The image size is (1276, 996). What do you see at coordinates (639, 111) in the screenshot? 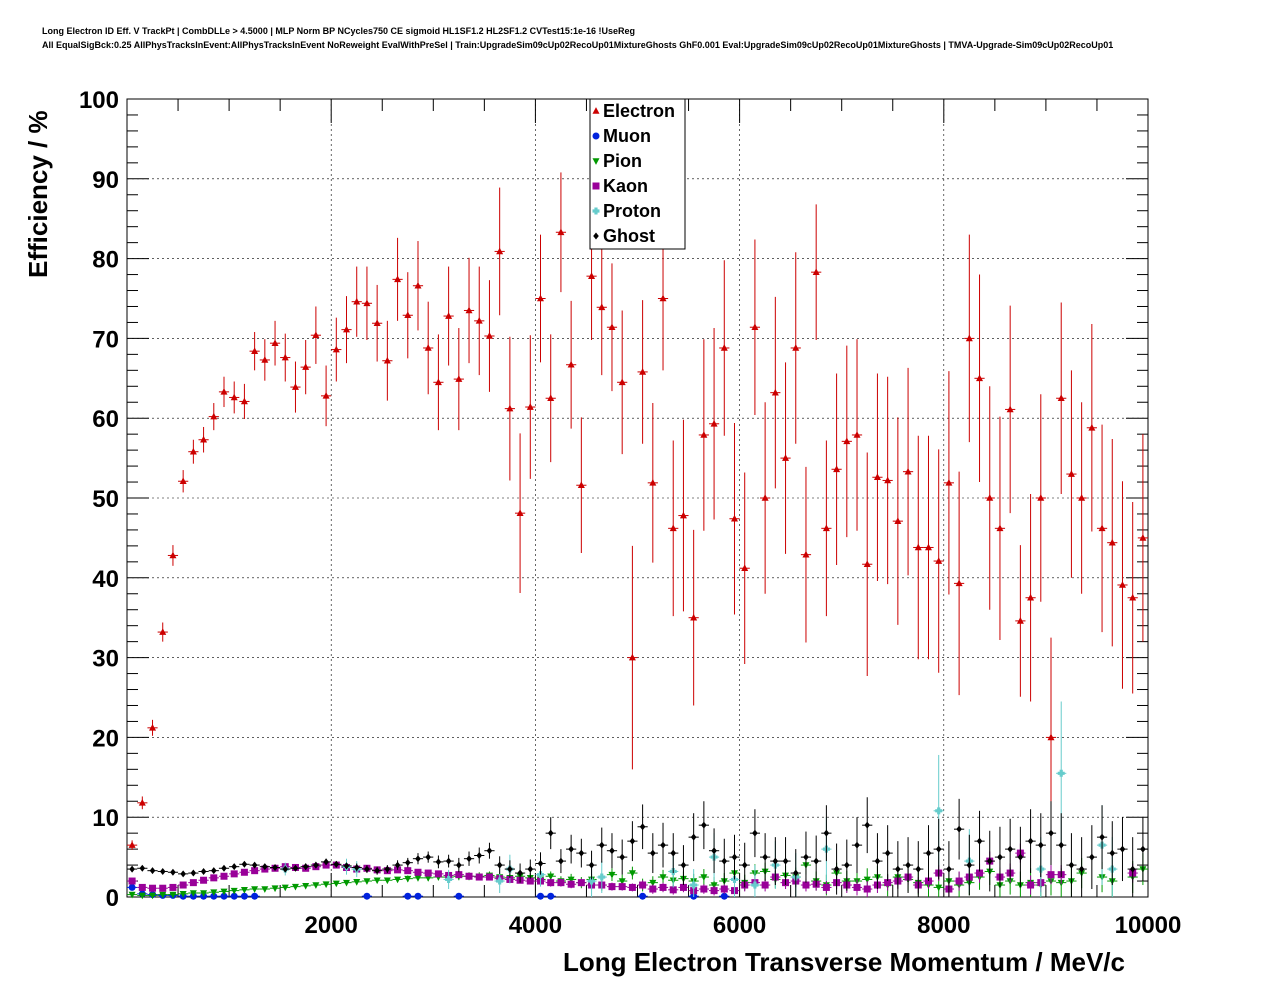
I see `legend-label: Electron` at bounding box center [639, 111].